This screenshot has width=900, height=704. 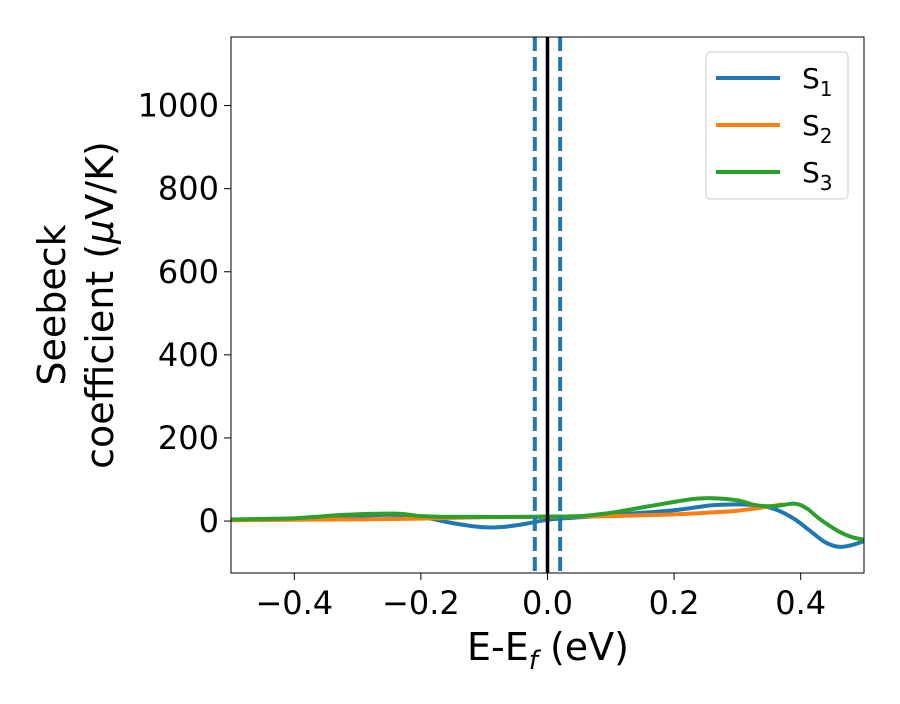 What do you see at coordinates (777, 125) in the screenshot?
I see `legend: S1 S2 S3` at bounding box center [777, 125].